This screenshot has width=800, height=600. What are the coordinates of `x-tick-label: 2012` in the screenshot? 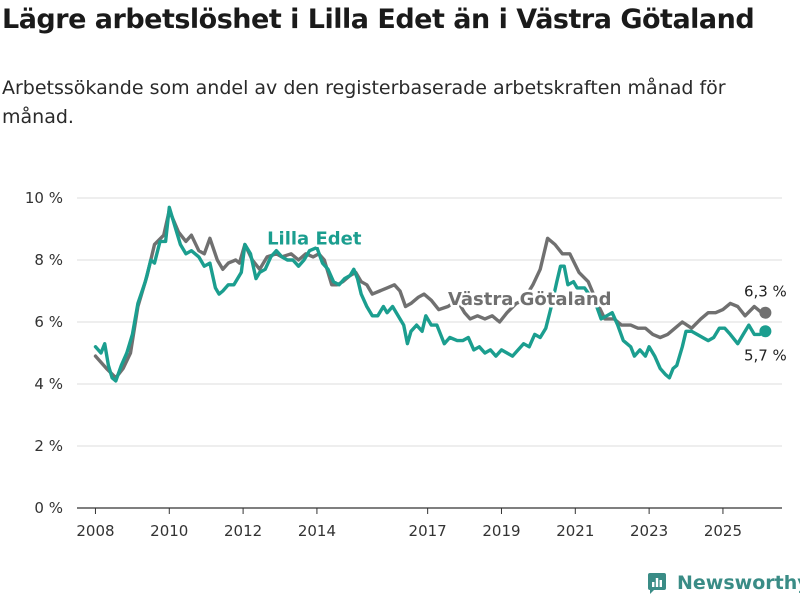 It's located at (243, 531).